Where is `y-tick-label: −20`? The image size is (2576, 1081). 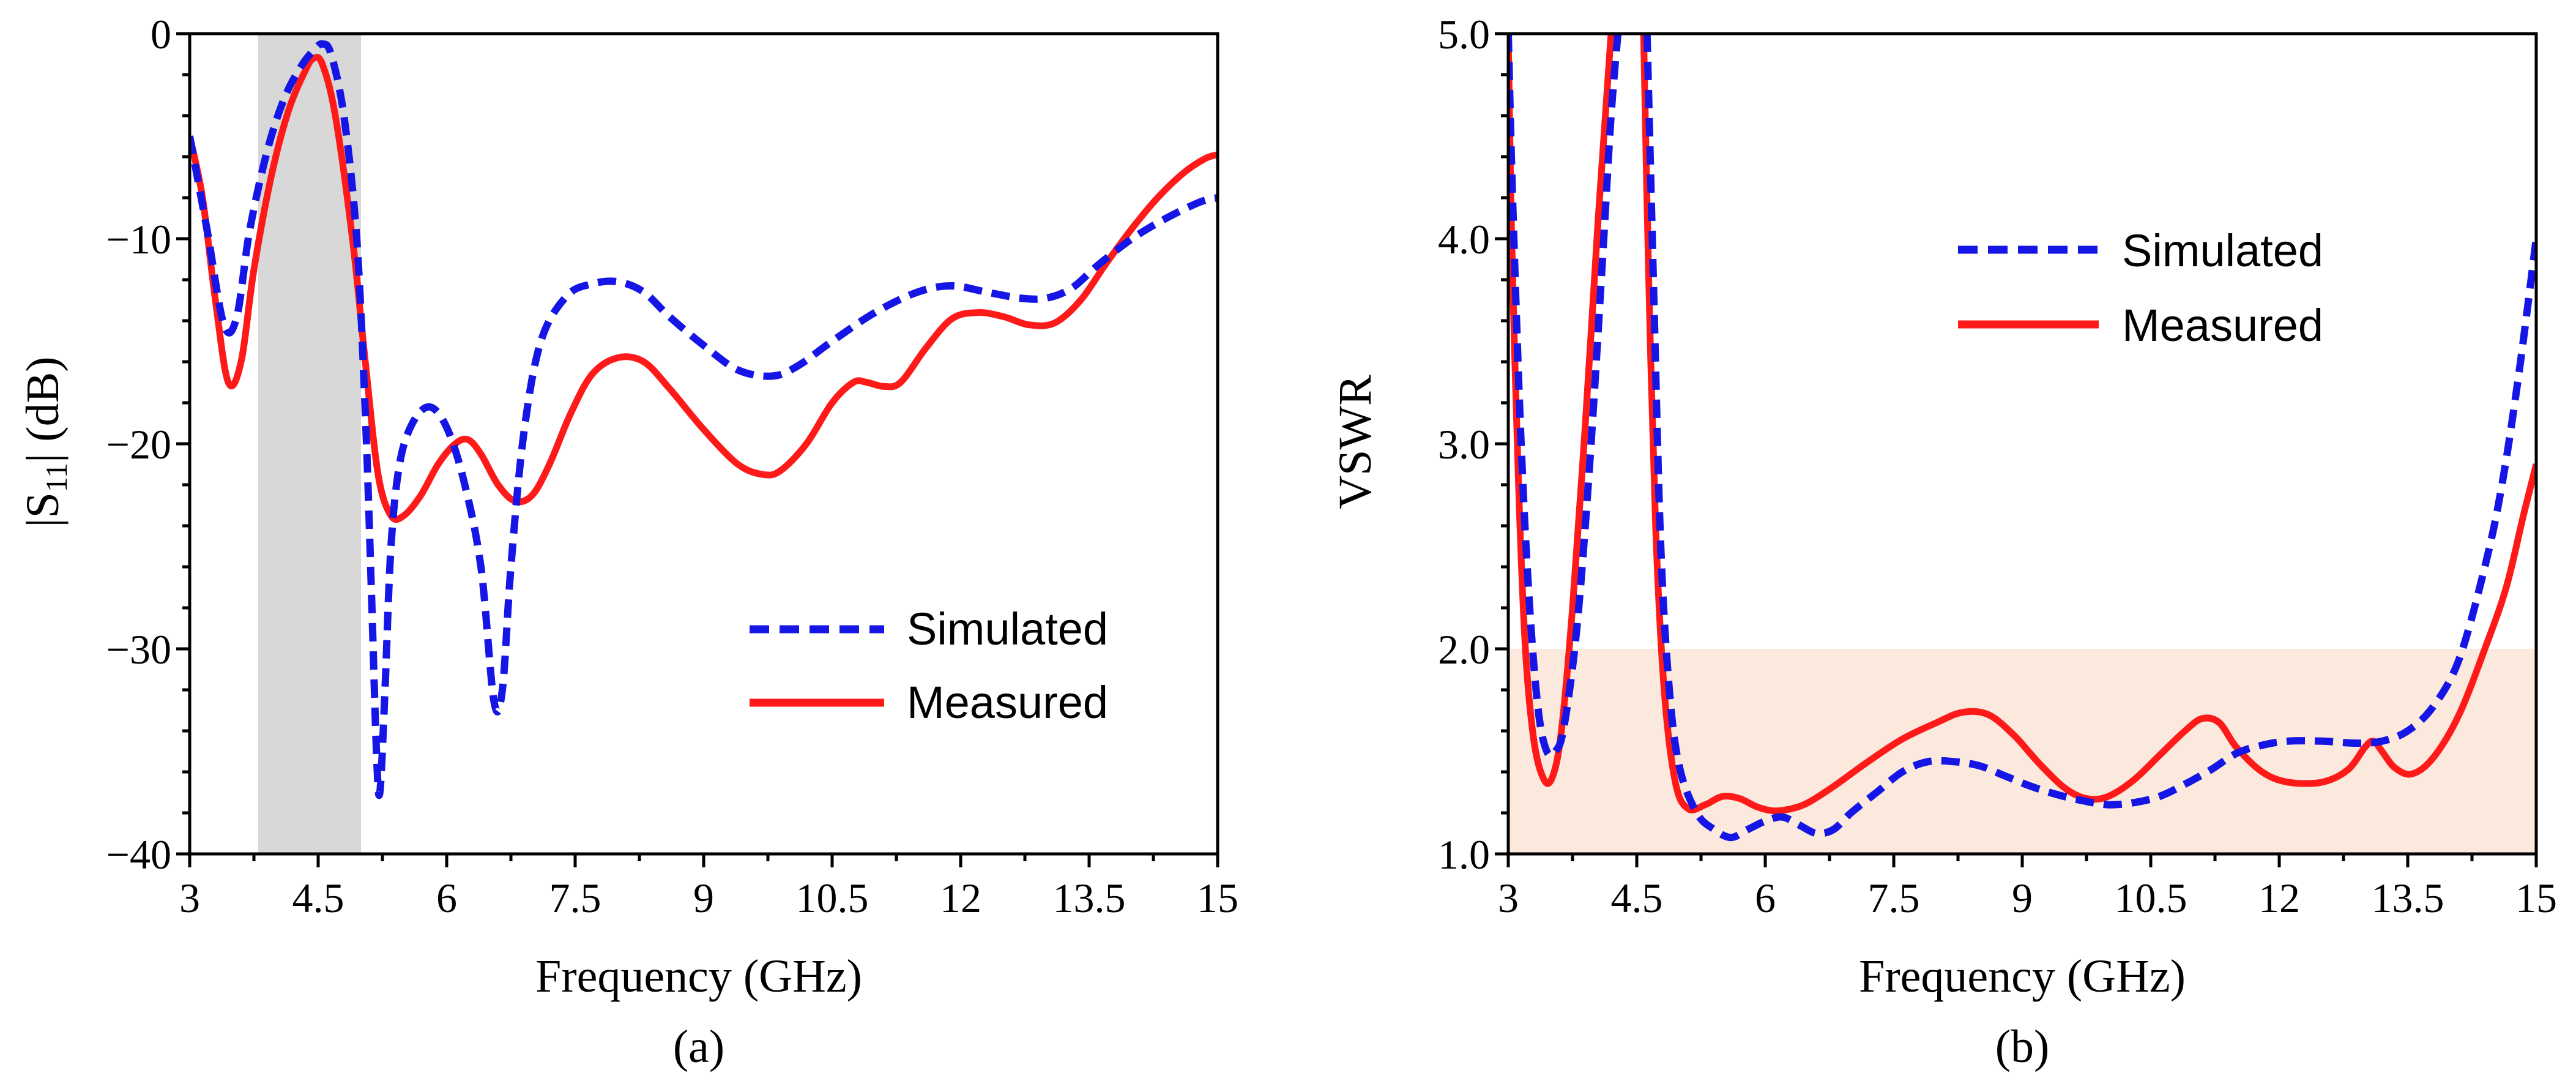 y-tick-label: −20 is located at coordinates (139, 444).